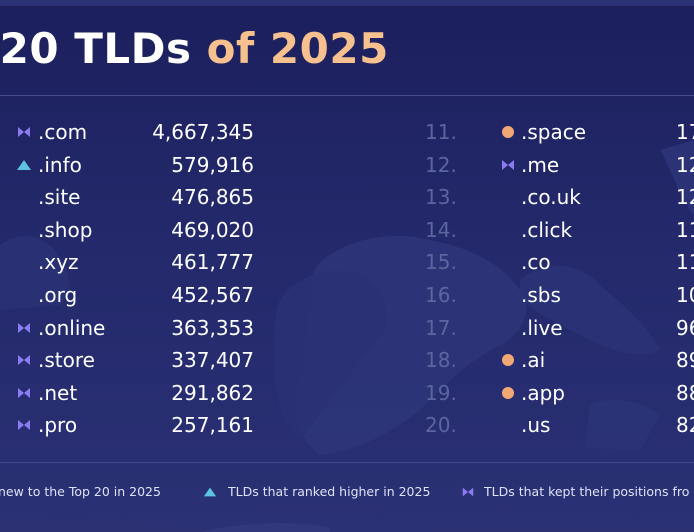 The width and height of the screenshot is (694, 532). Describe the element at coordinates (194, 49) in the screenshot. I see `page-title: p 20 TLDs of 2025` at that location.